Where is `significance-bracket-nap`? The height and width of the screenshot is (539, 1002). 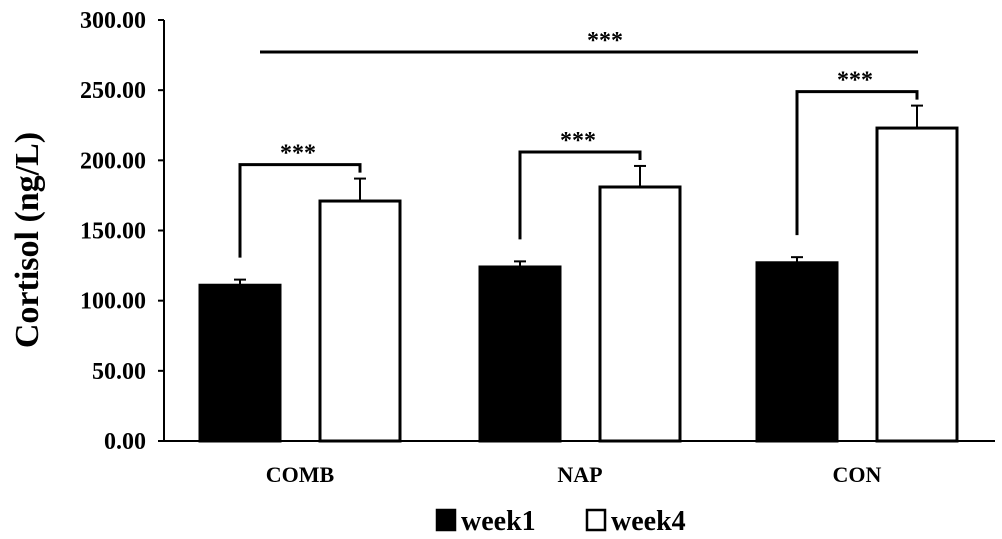 significance-bracket-nap is located at coordinates (580, 195).